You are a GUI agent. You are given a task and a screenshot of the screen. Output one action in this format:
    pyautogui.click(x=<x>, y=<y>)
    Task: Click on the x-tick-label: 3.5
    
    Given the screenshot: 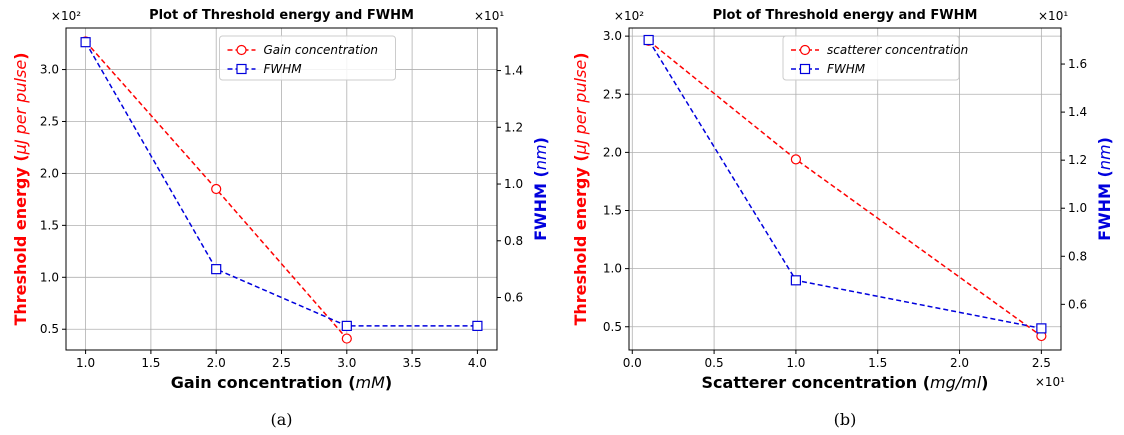 What is the action you would take?
    pyautogui.click(x=412, y=363)
    